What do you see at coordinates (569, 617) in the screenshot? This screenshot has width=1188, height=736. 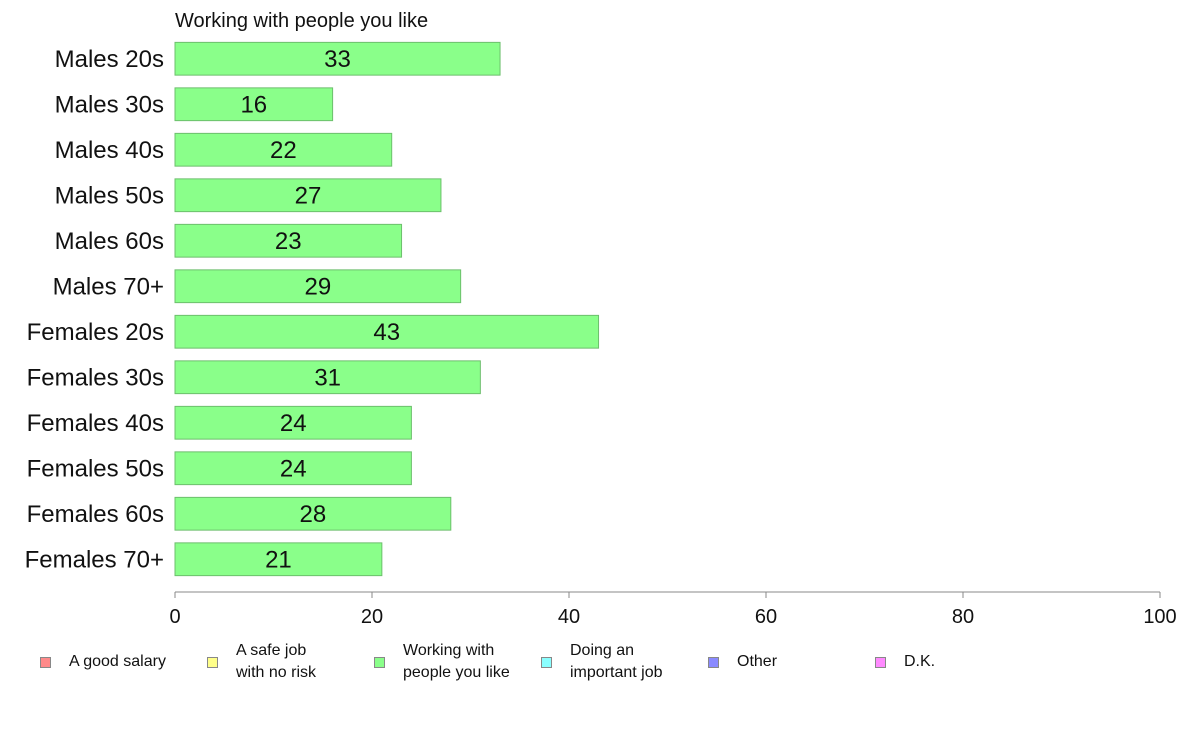 I see `x-tick-label: 40` at bounding box center [569, 617].